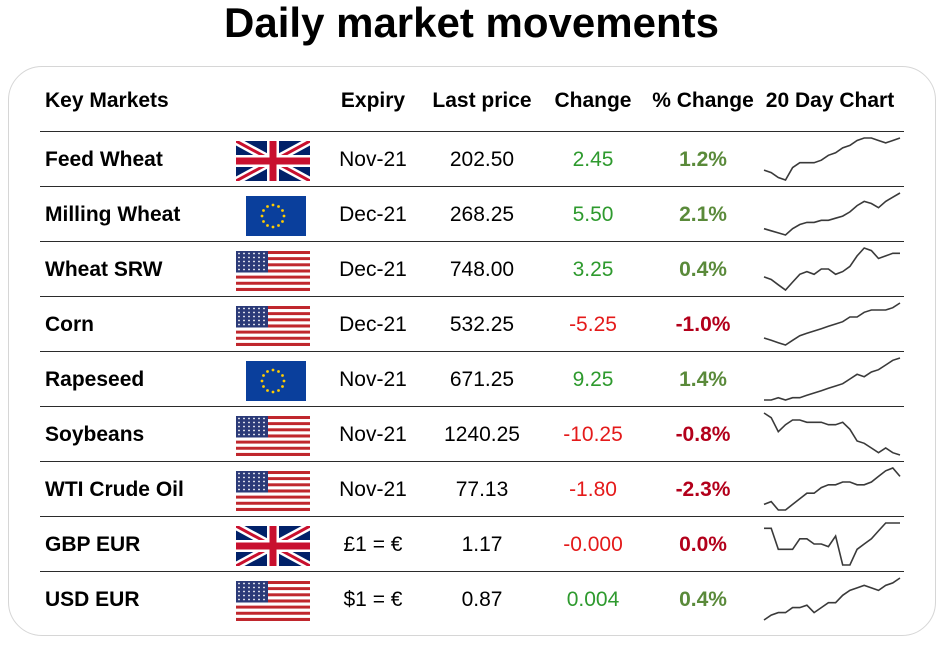 The height and width of the screenshot is (646, 943). Describe the element at coordinates (482, 379) in the screenshot. I see `last-price: 671.25` at that location.